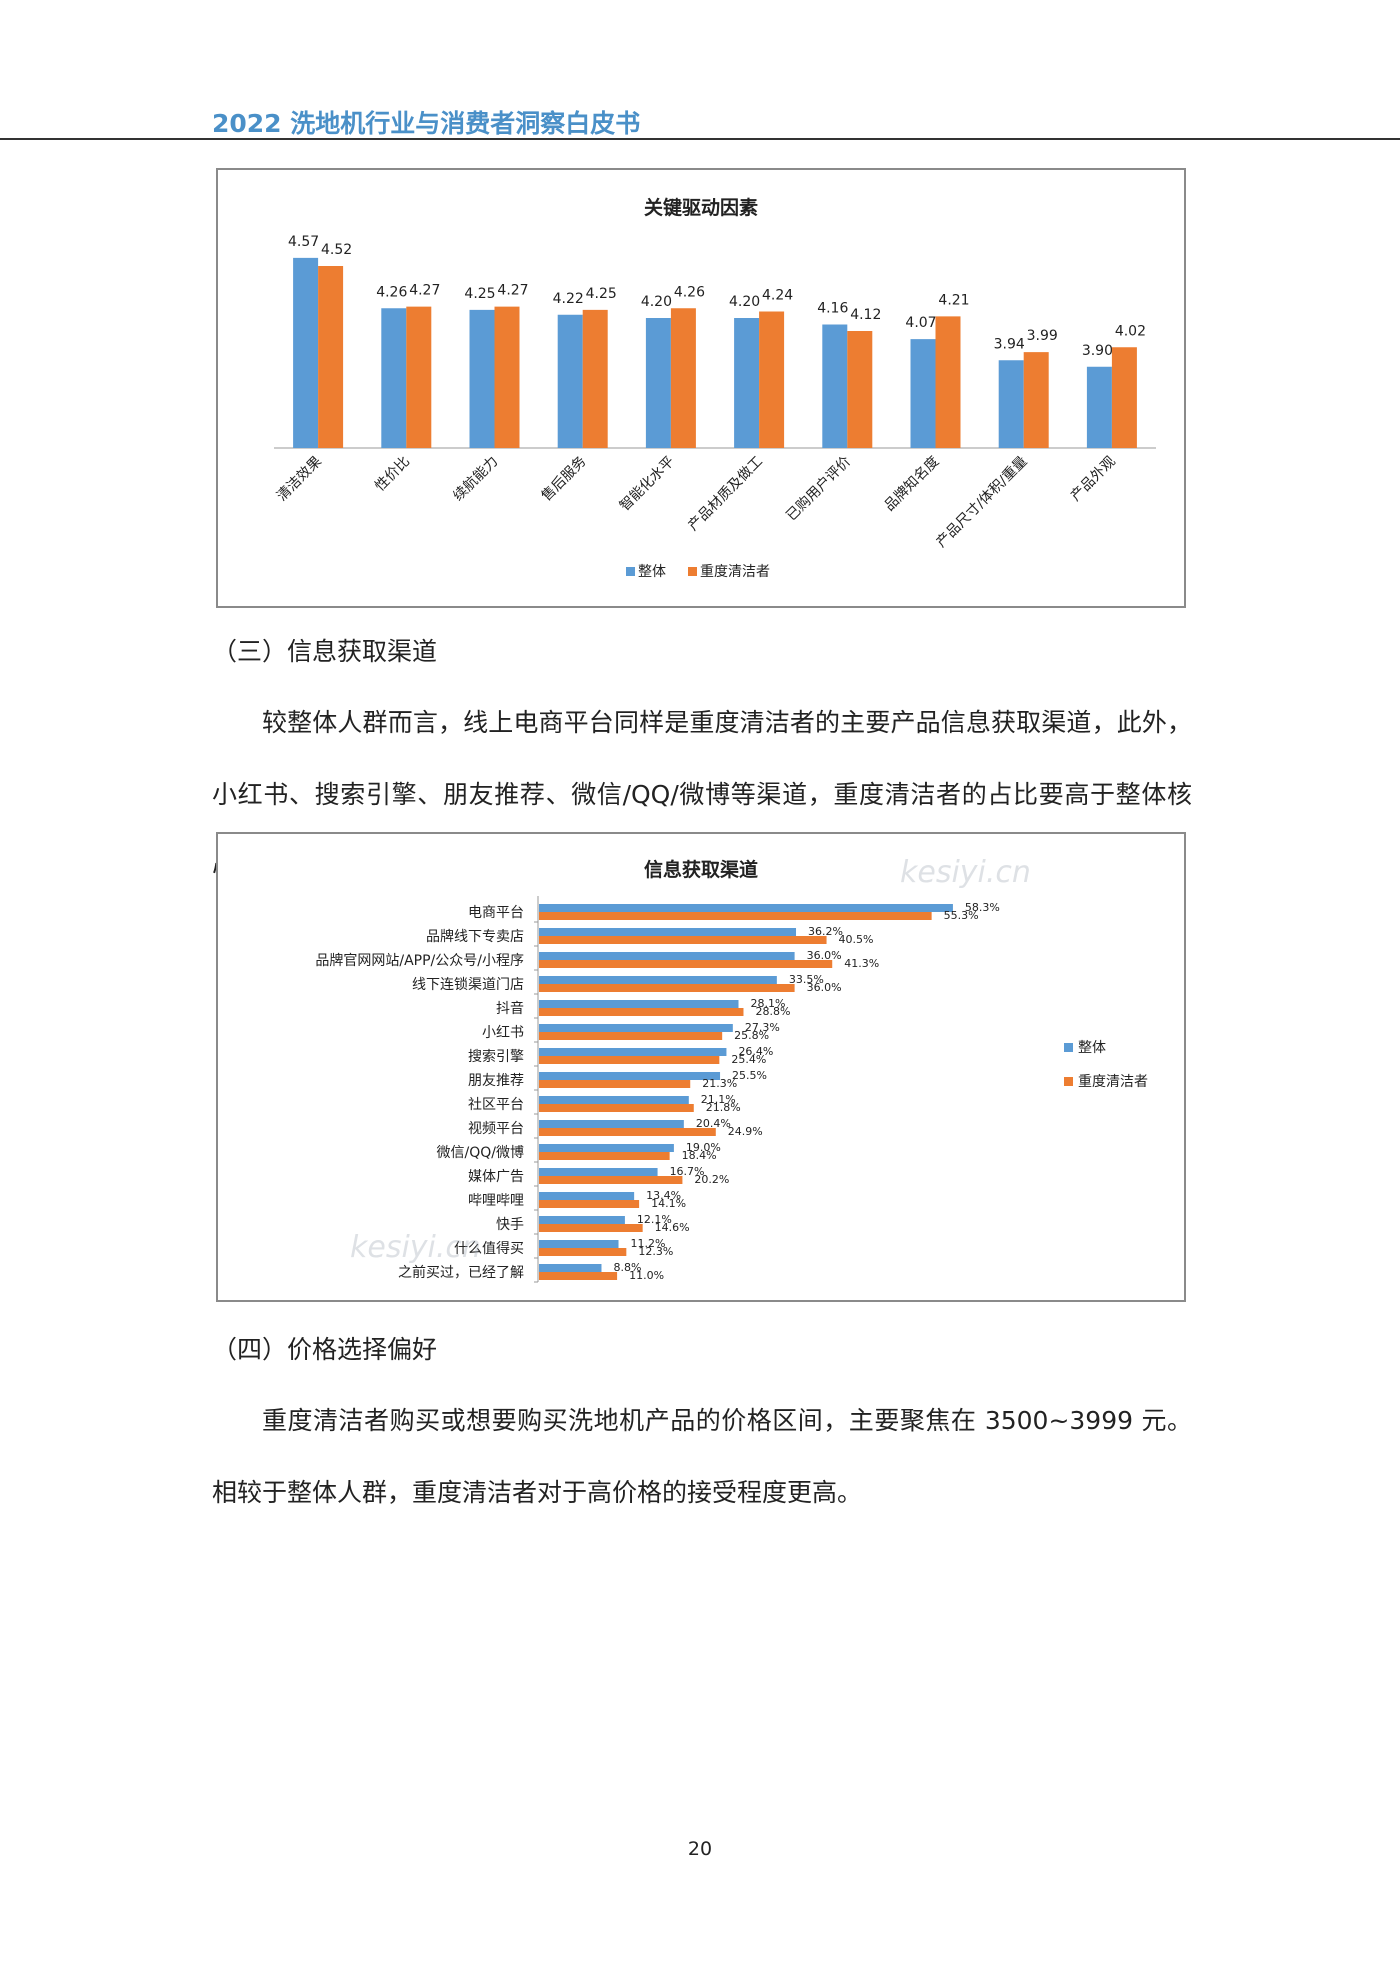 Image resolution: width=1400 pixels, height=1980 pixels. Describe the element at coordinates (703, 1147) in the screenshot. I see `data-label: 19.0%` at that location.